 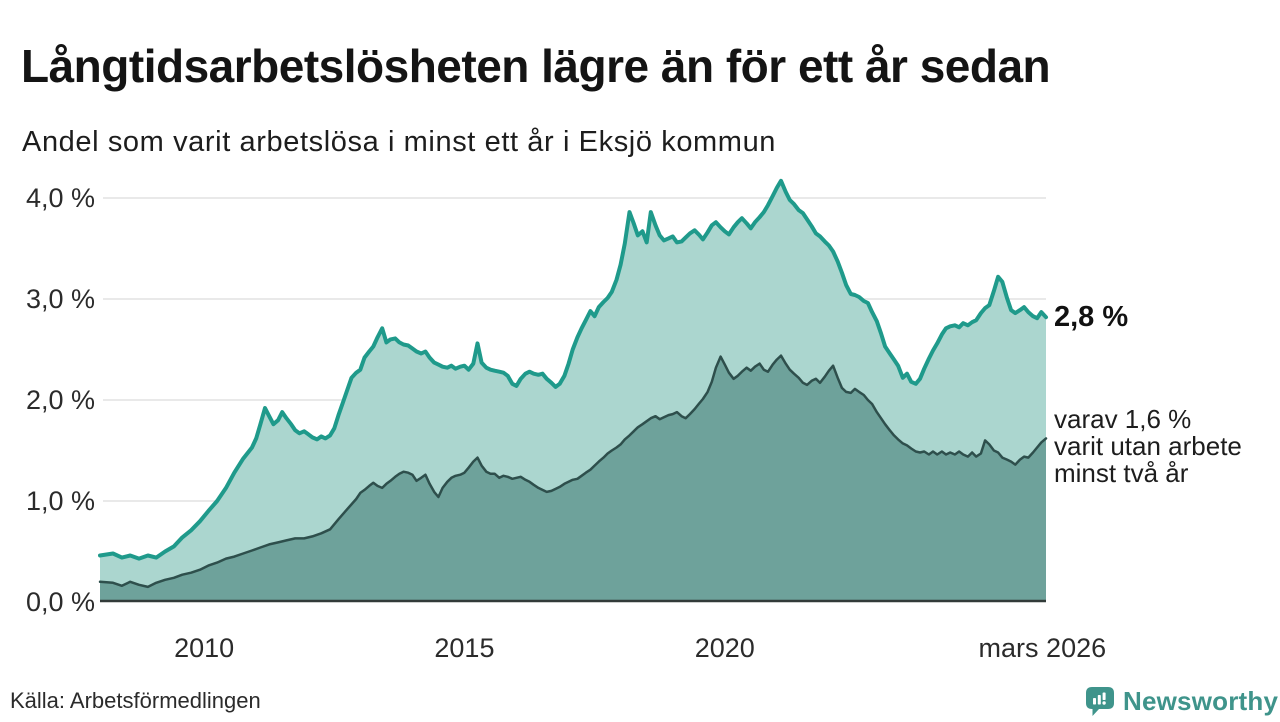 I want to click on newsworthy-logo-text: Newsworthy, so click(x=1201, y=700).